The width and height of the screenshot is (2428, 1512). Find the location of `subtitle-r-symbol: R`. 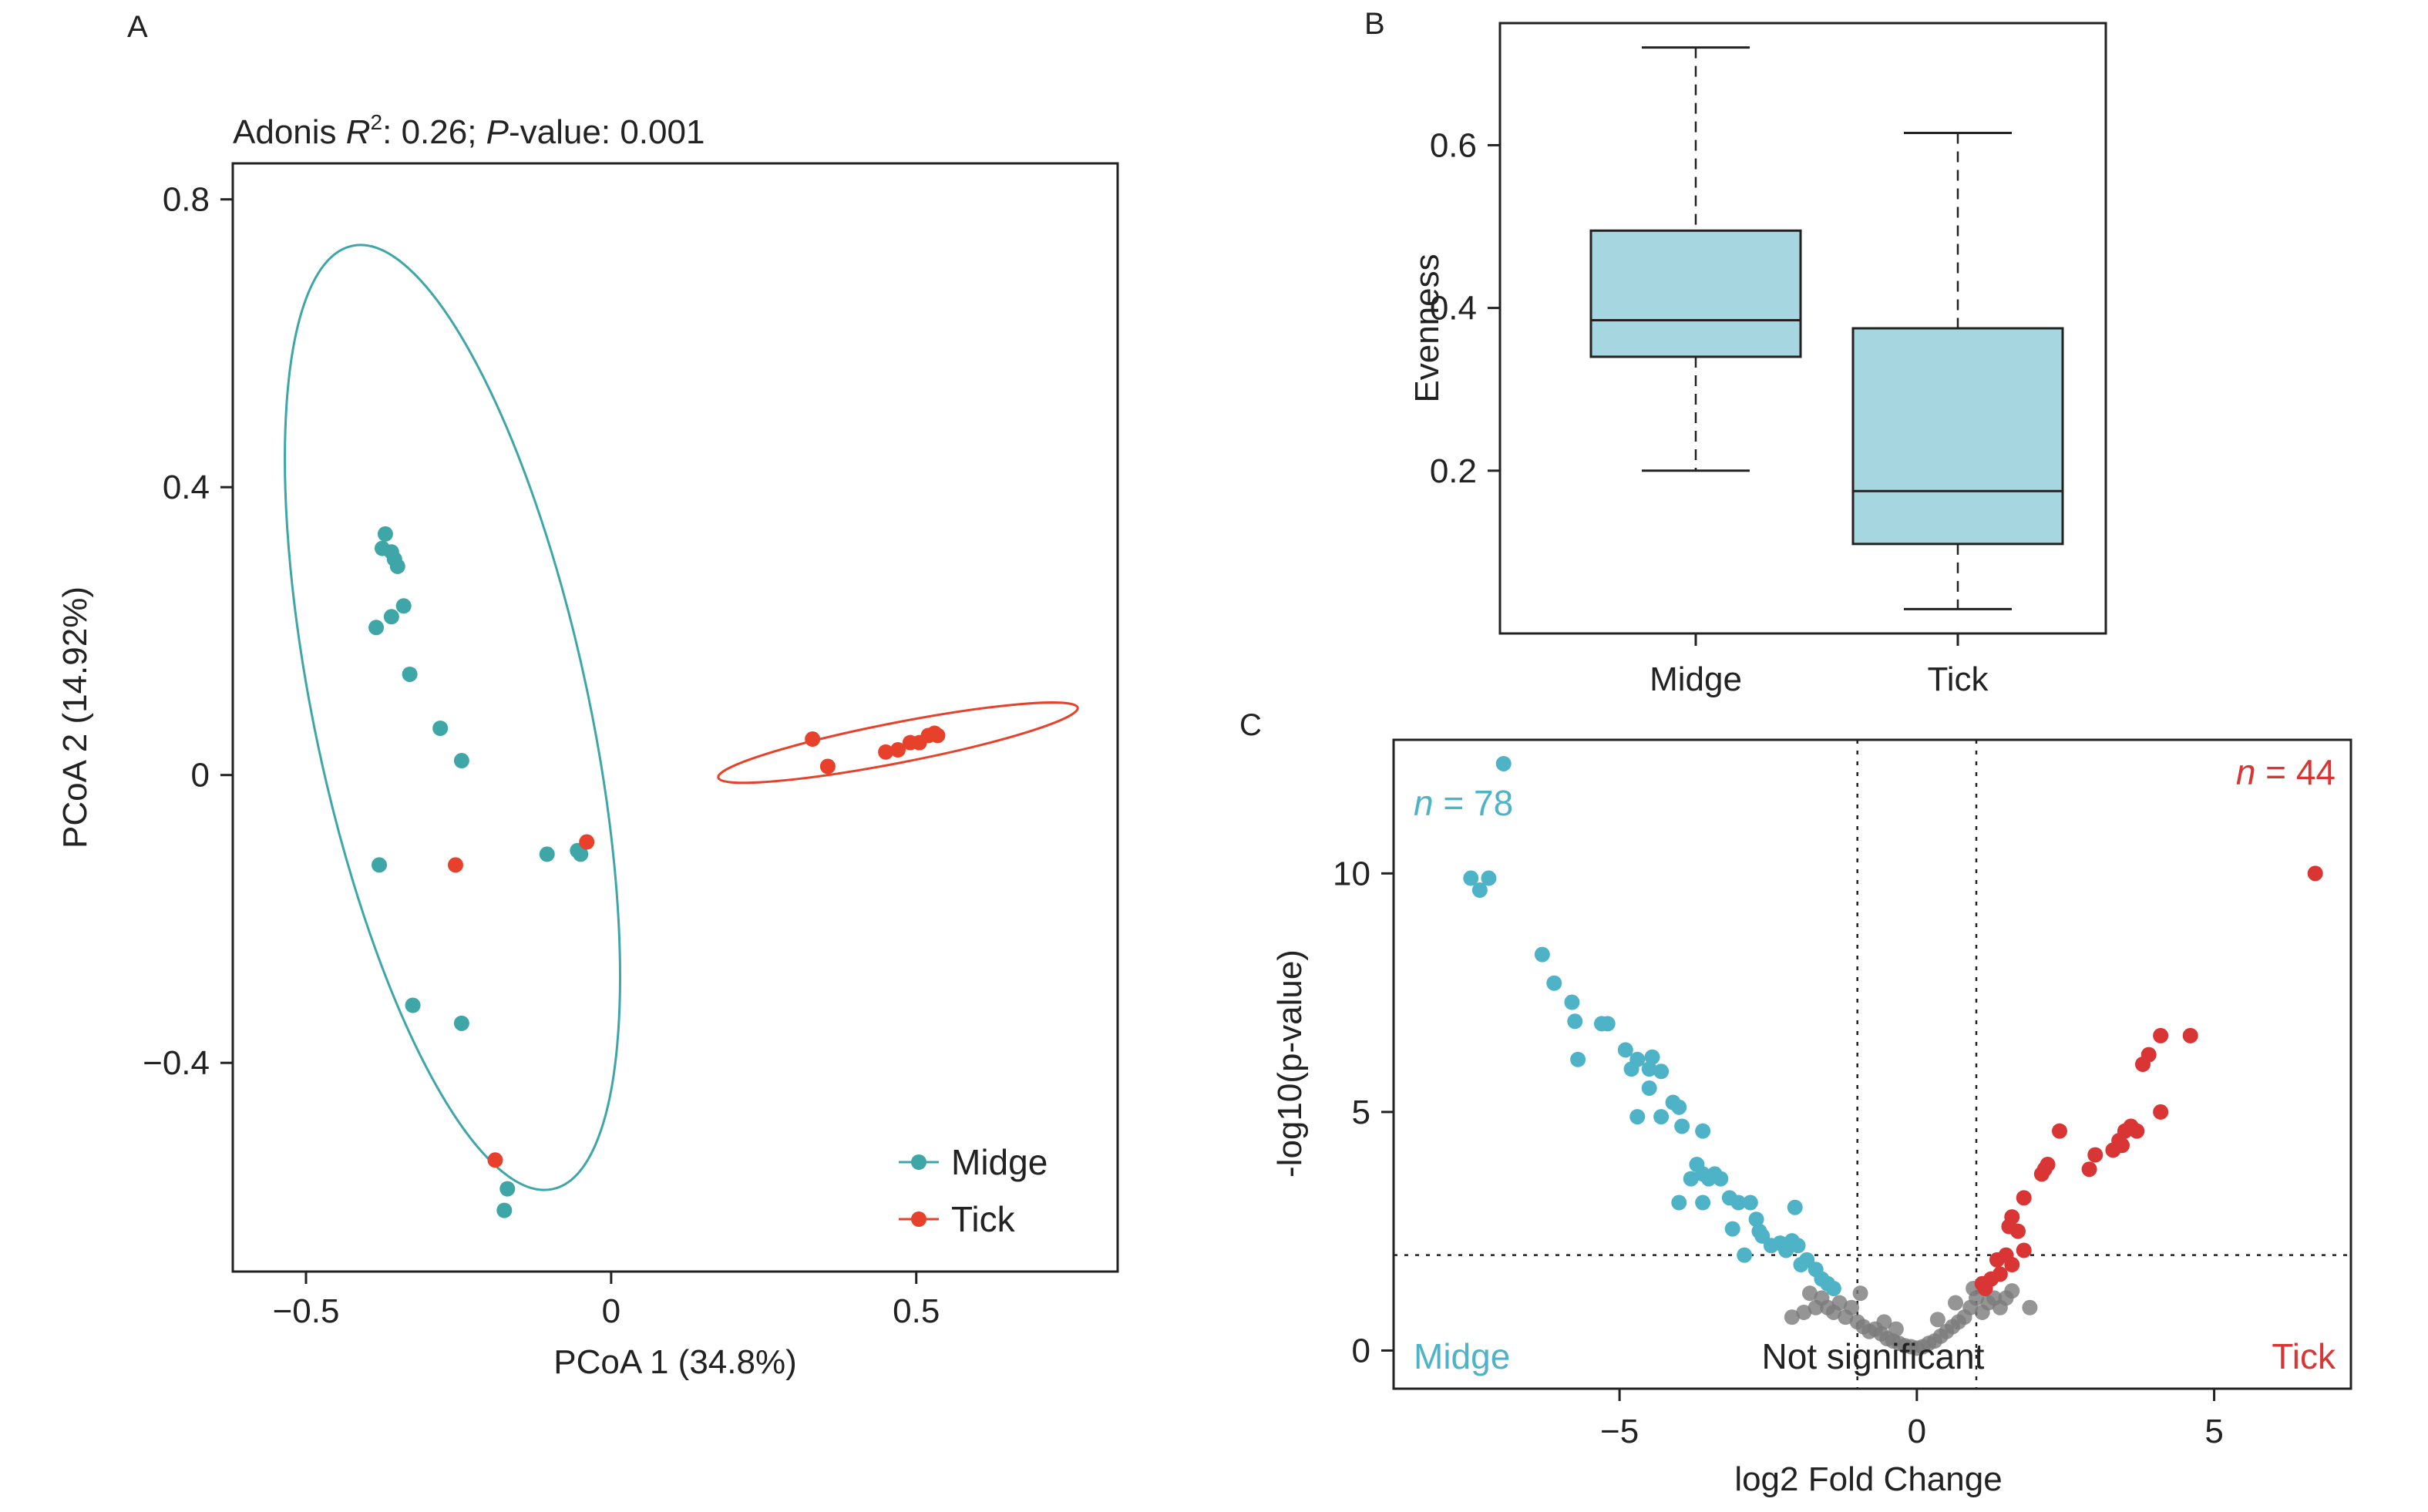

subtitle-r-symbol: R is located at coordinates (358, 132).